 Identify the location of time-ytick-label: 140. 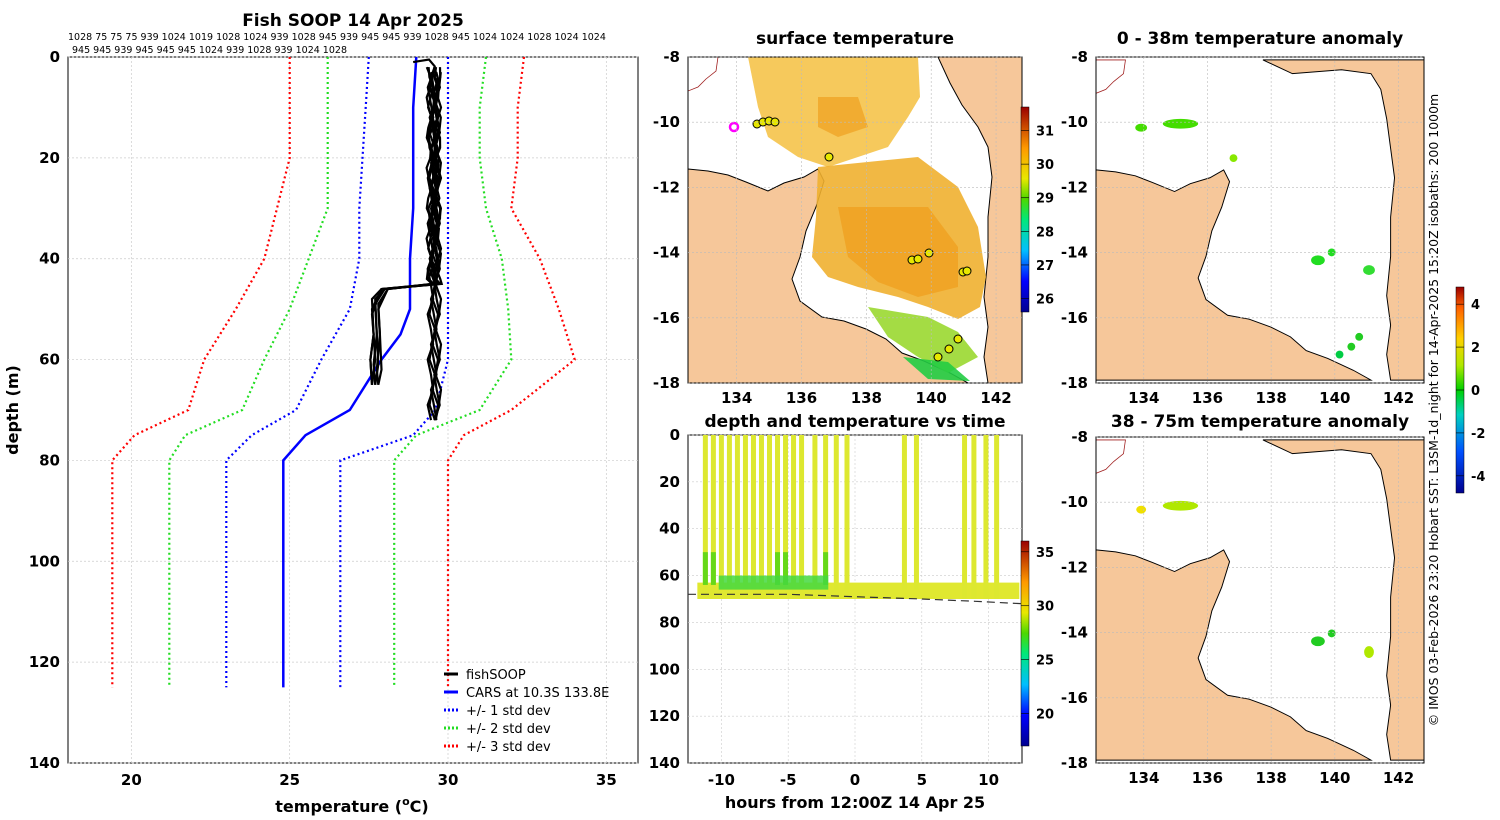
(664, 763).